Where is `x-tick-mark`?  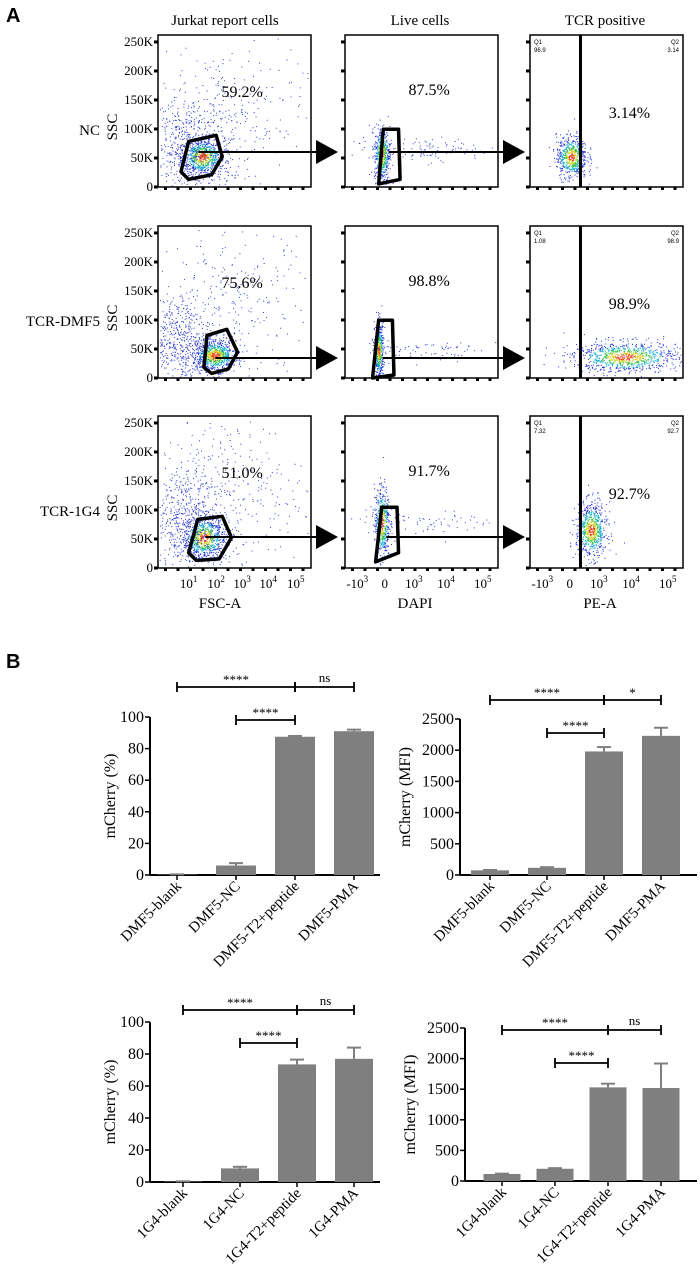
x-tick-mark is located at coordinates (650, 188).